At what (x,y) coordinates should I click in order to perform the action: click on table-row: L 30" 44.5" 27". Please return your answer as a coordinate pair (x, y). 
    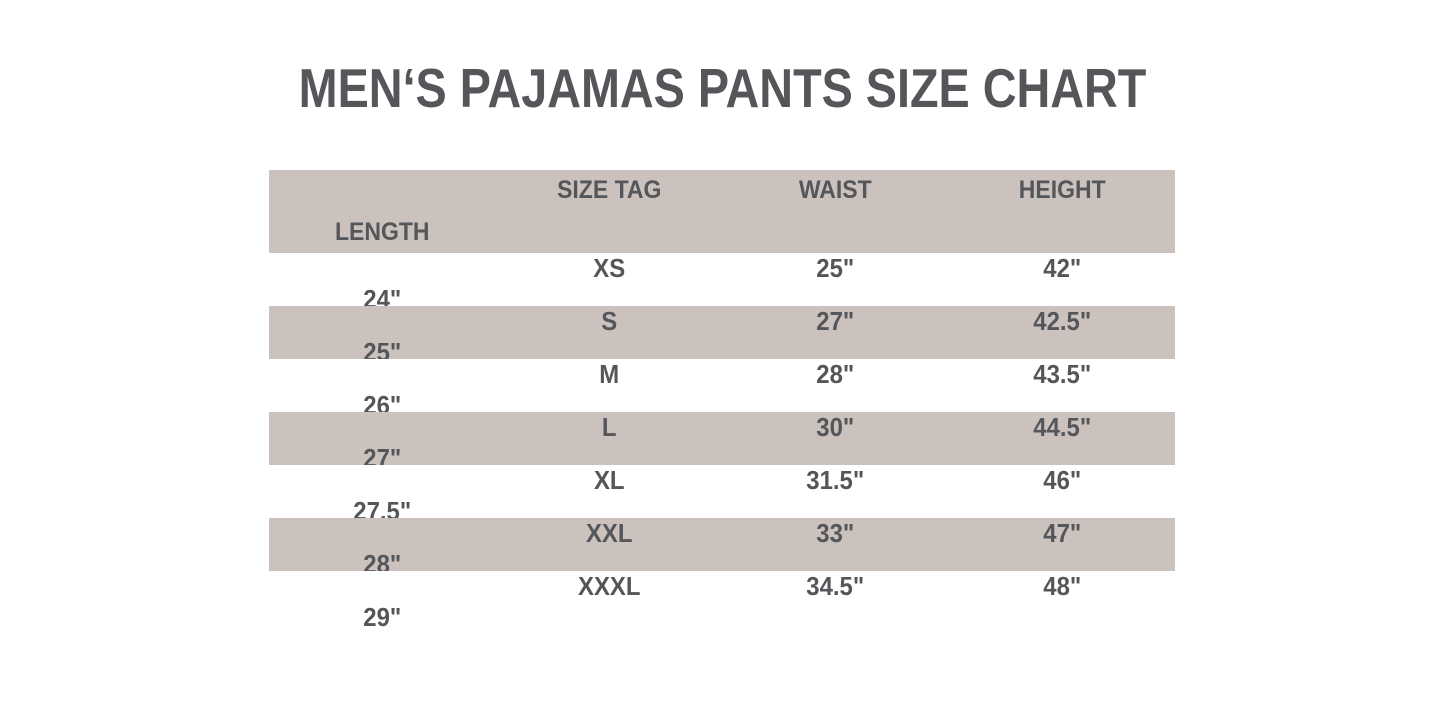
    Looking at the image, I should click on (722, 442).